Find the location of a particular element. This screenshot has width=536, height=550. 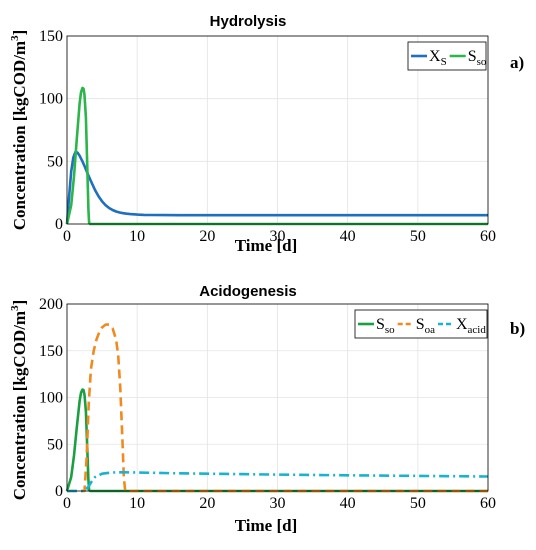

panel-label: b) is located at coordinates (517, 328).